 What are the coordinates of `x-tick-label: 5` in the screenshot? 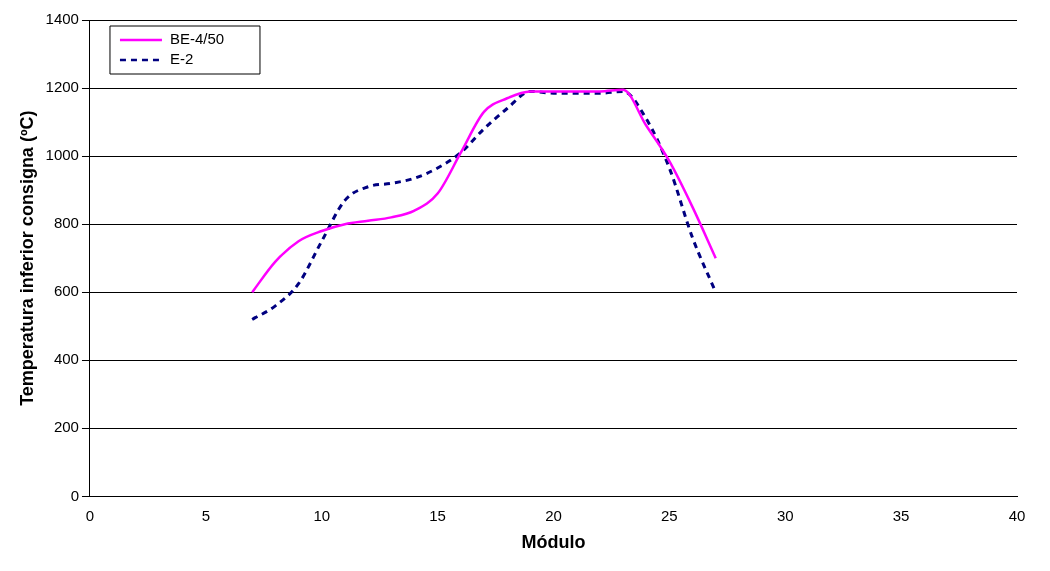 It's located at (206, 515).